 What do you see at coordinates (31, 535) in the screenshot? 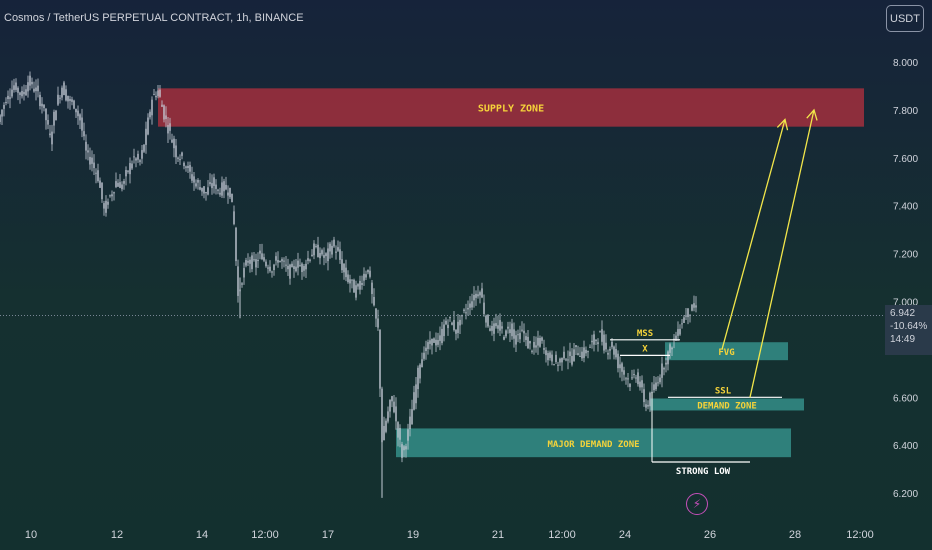
I see `x-tick-label: 10` at bounding box center [31, 535].